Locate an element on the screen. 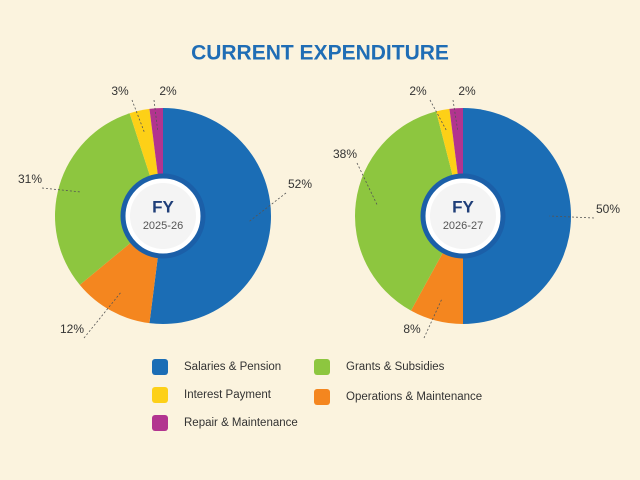 This screenshot has height=480, width=640. chart-title: CURRENT EXPENDITURE is located at coordinates (320, 53).